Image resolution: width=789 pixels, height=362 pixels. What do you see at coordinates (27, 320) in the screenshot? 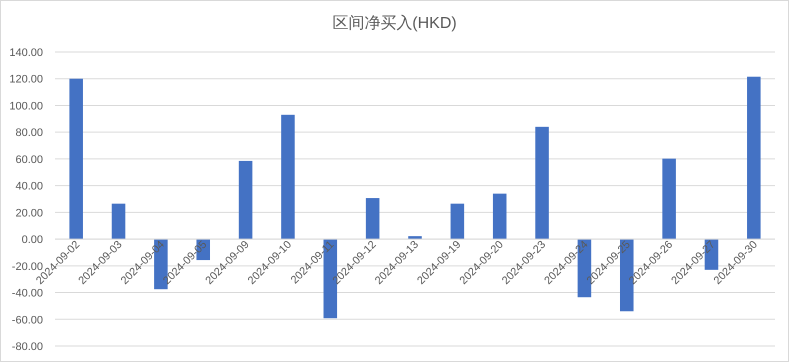
I see `y-tick-label: -60.00` at bounding box center [27, 320].